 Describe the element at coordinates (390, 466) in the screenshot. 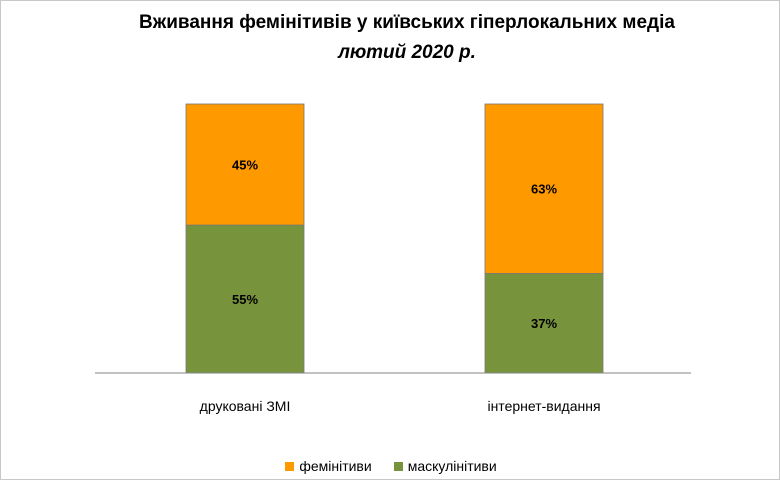

I see `legend: фемінітиви маскулінітиви` at that location.